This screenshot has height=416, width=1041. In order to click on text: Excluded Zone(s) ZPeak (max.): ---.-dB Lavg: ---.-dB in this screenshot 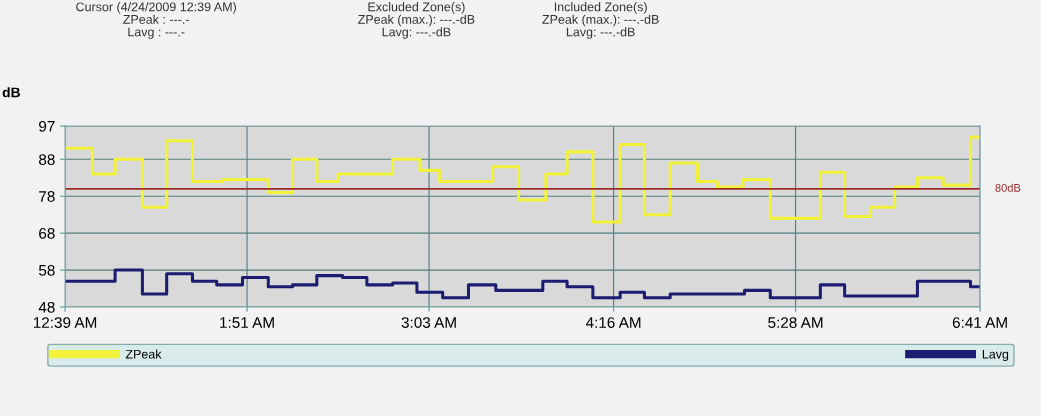, I will do `click(416, 20)`.